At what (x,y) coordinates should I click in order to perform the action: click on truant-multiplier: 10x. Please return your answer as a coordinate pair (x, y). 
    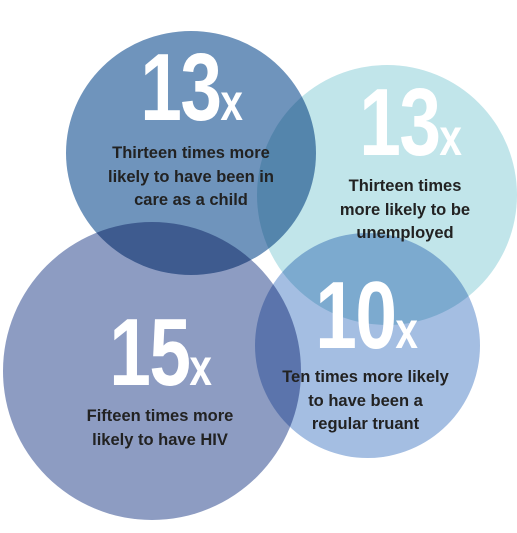
    Looking at the image, I should click on (366, 316).